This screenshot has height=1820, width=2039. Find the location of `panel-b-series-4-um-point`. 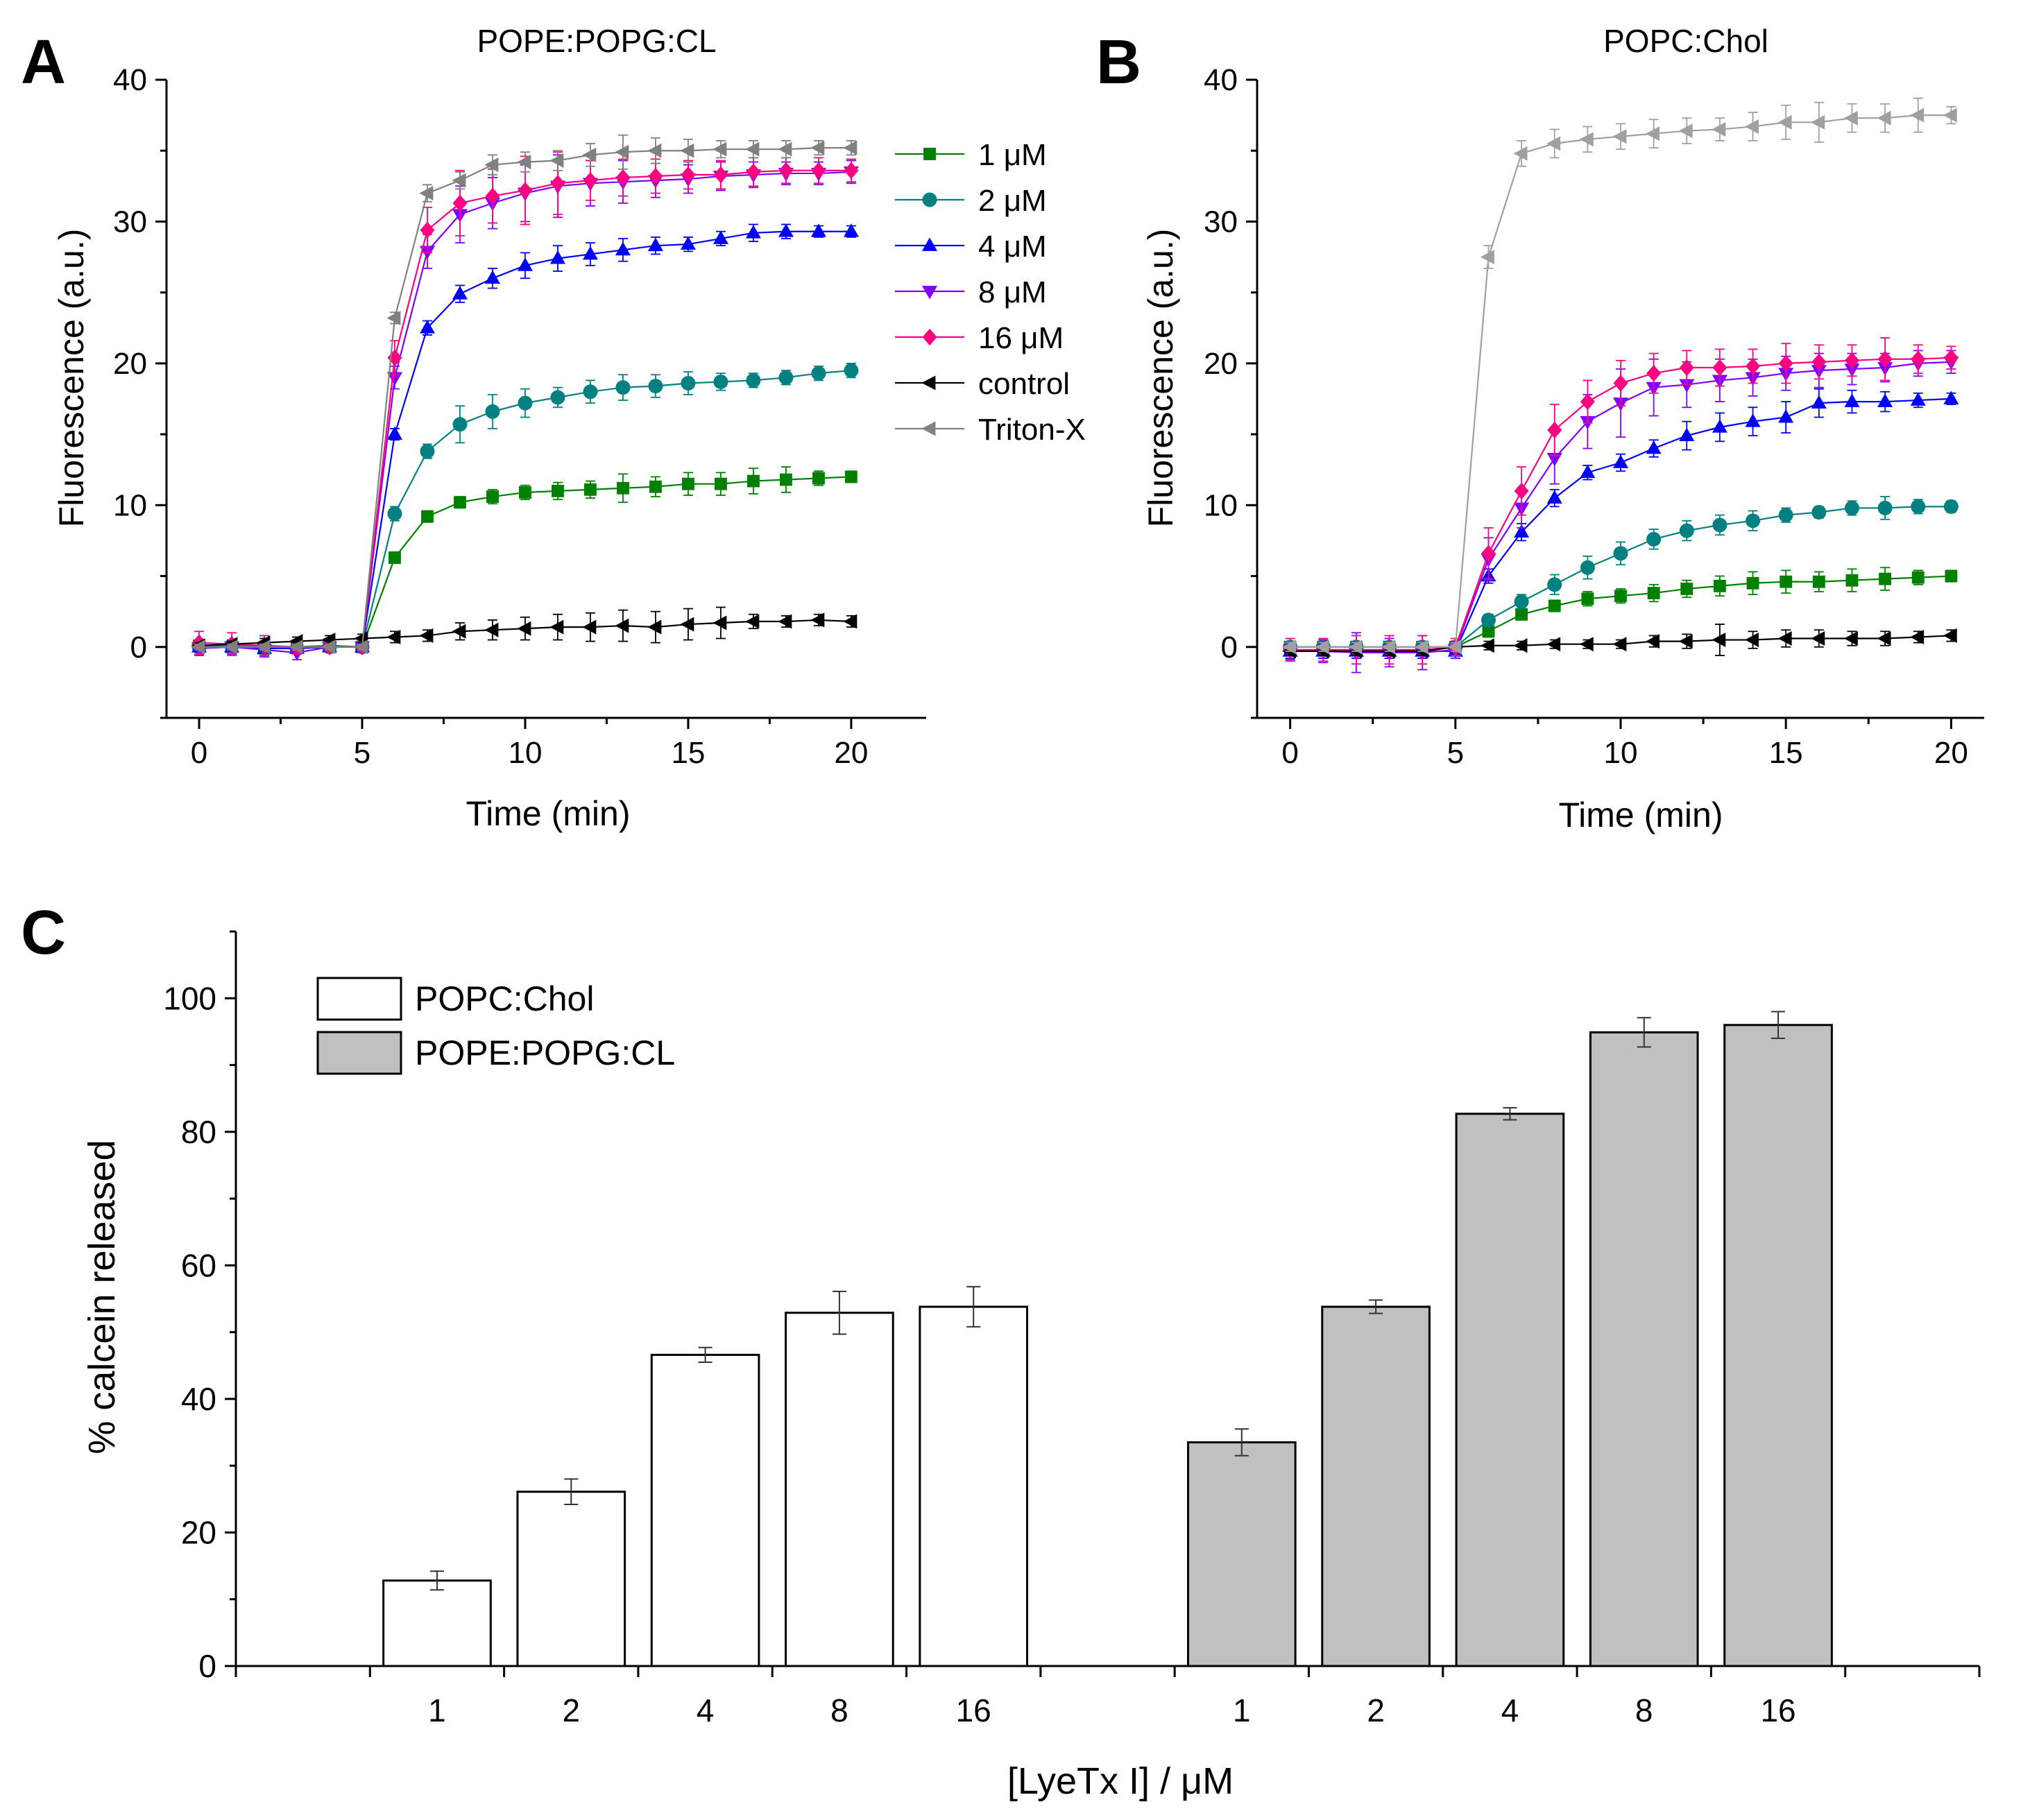

panel-b-series-4-um-point is located at coordinates (1852, 400).